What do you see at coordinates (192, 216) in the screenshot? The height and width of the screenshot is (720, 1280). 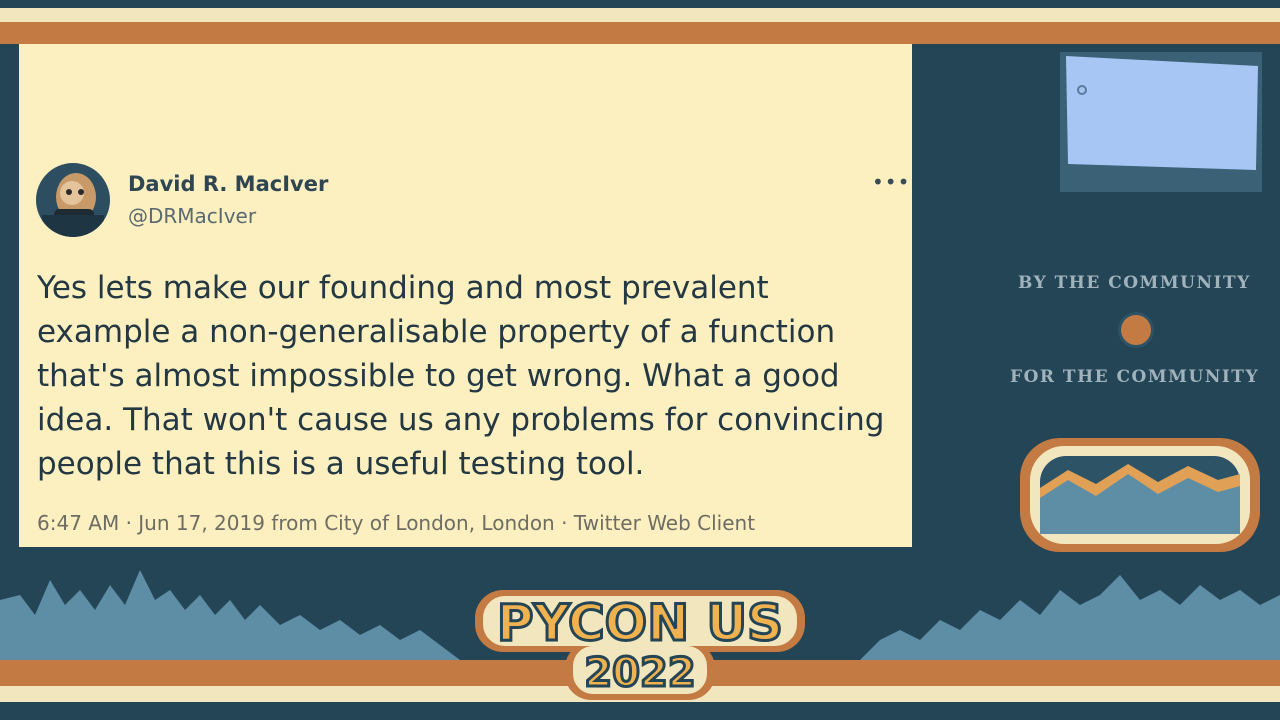 I see `author-handle: @DRMacIver` at bounding box center [192, 216].